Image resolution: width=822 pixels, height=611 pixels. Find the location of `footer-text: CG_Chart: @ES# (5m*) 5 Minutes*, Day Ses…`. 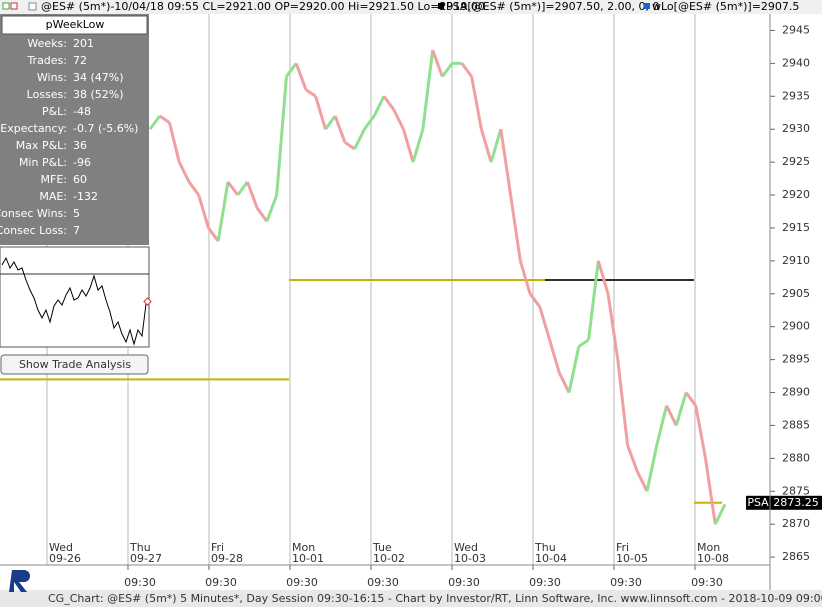

footer-text: CG_Chart: @ES# (5m*) 5 Minutes*, Day Ses… is located at coordinates (435, 598).